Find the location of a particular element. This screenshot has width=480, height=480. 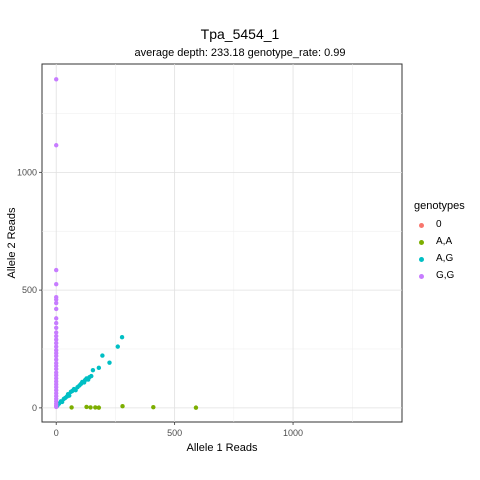

x-axis-label: Allele 1 Reads is located at coordinates (222, 448).